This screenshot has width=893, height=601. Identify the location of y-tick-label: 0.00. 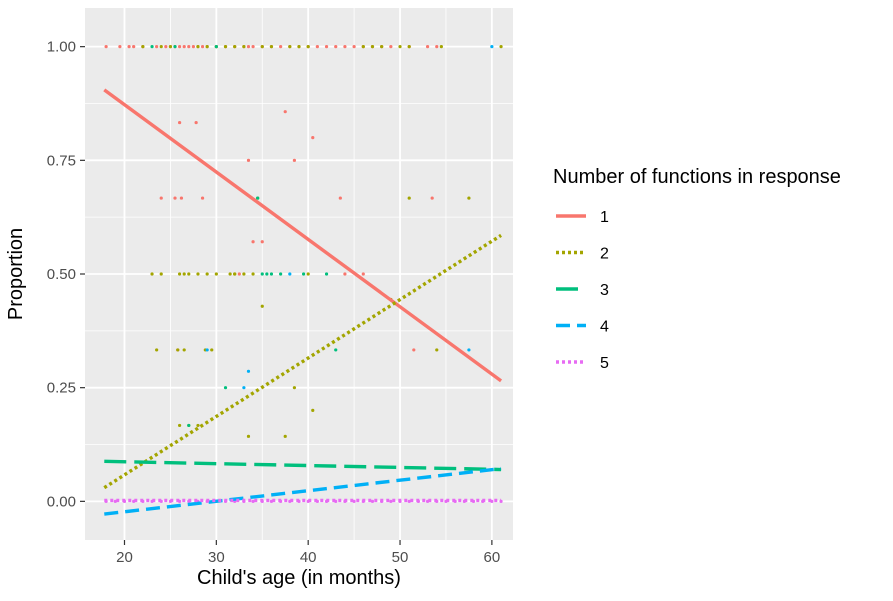
(61, 501).